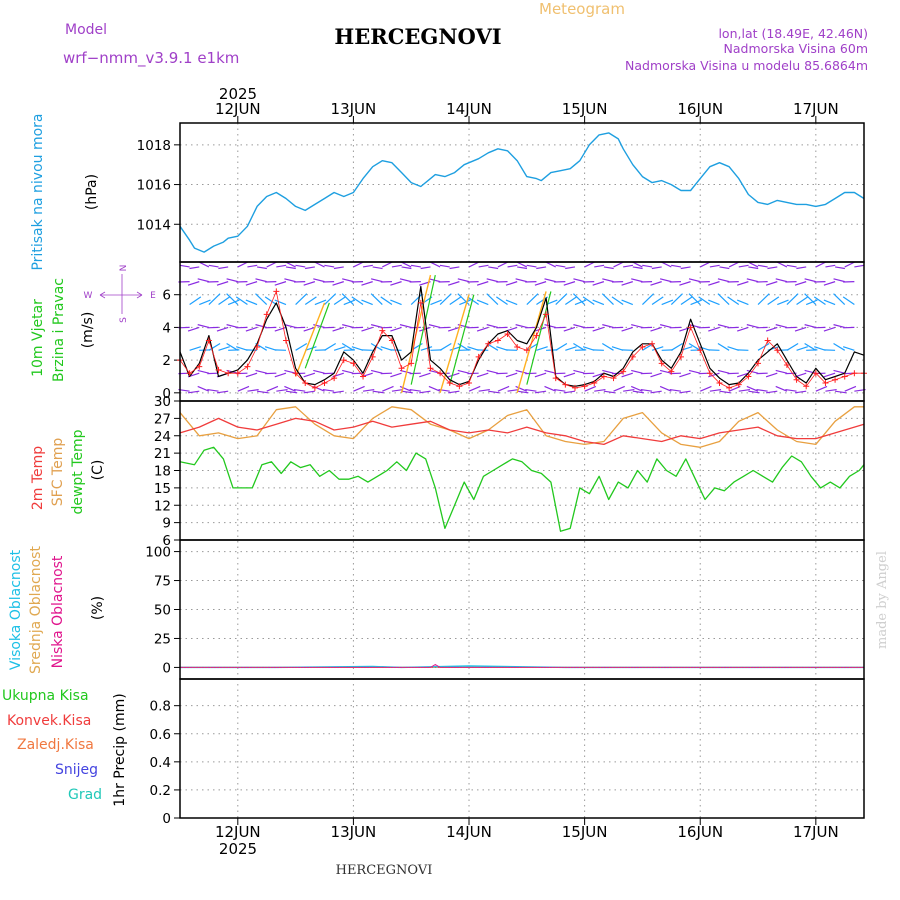 Image resolution: width=900 pixels, height=900 pixels. I want to click on sfc-temp-line, so click(521, 427).